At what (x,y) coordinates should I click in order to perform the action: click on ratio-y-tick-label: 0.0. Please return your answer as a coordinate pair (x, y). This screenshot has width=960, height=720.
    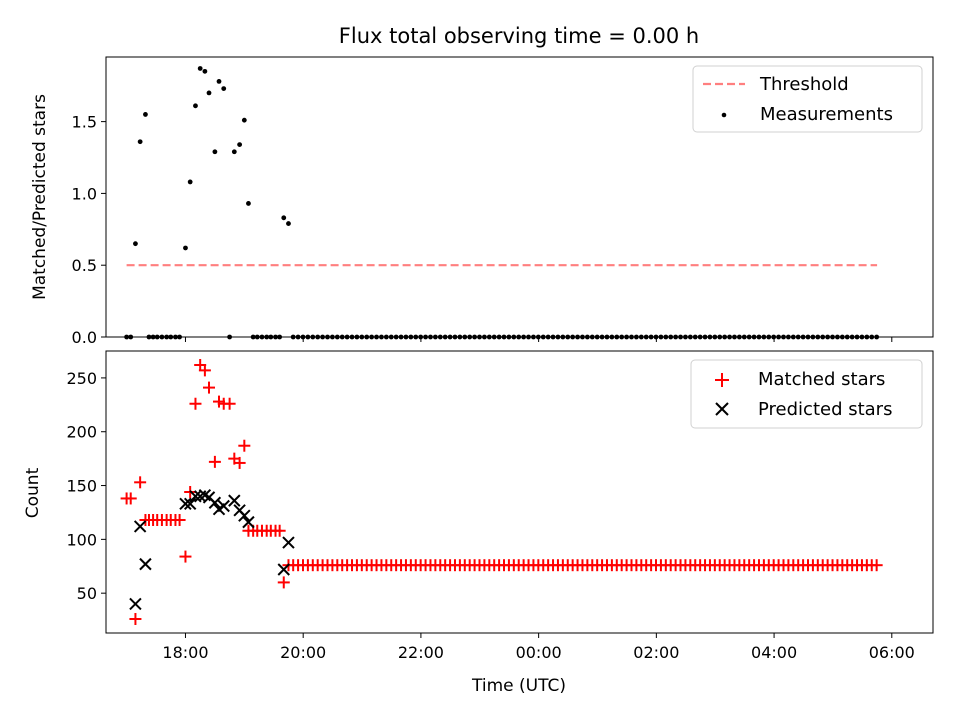
    Looking at the image, I should click on (84, 337).